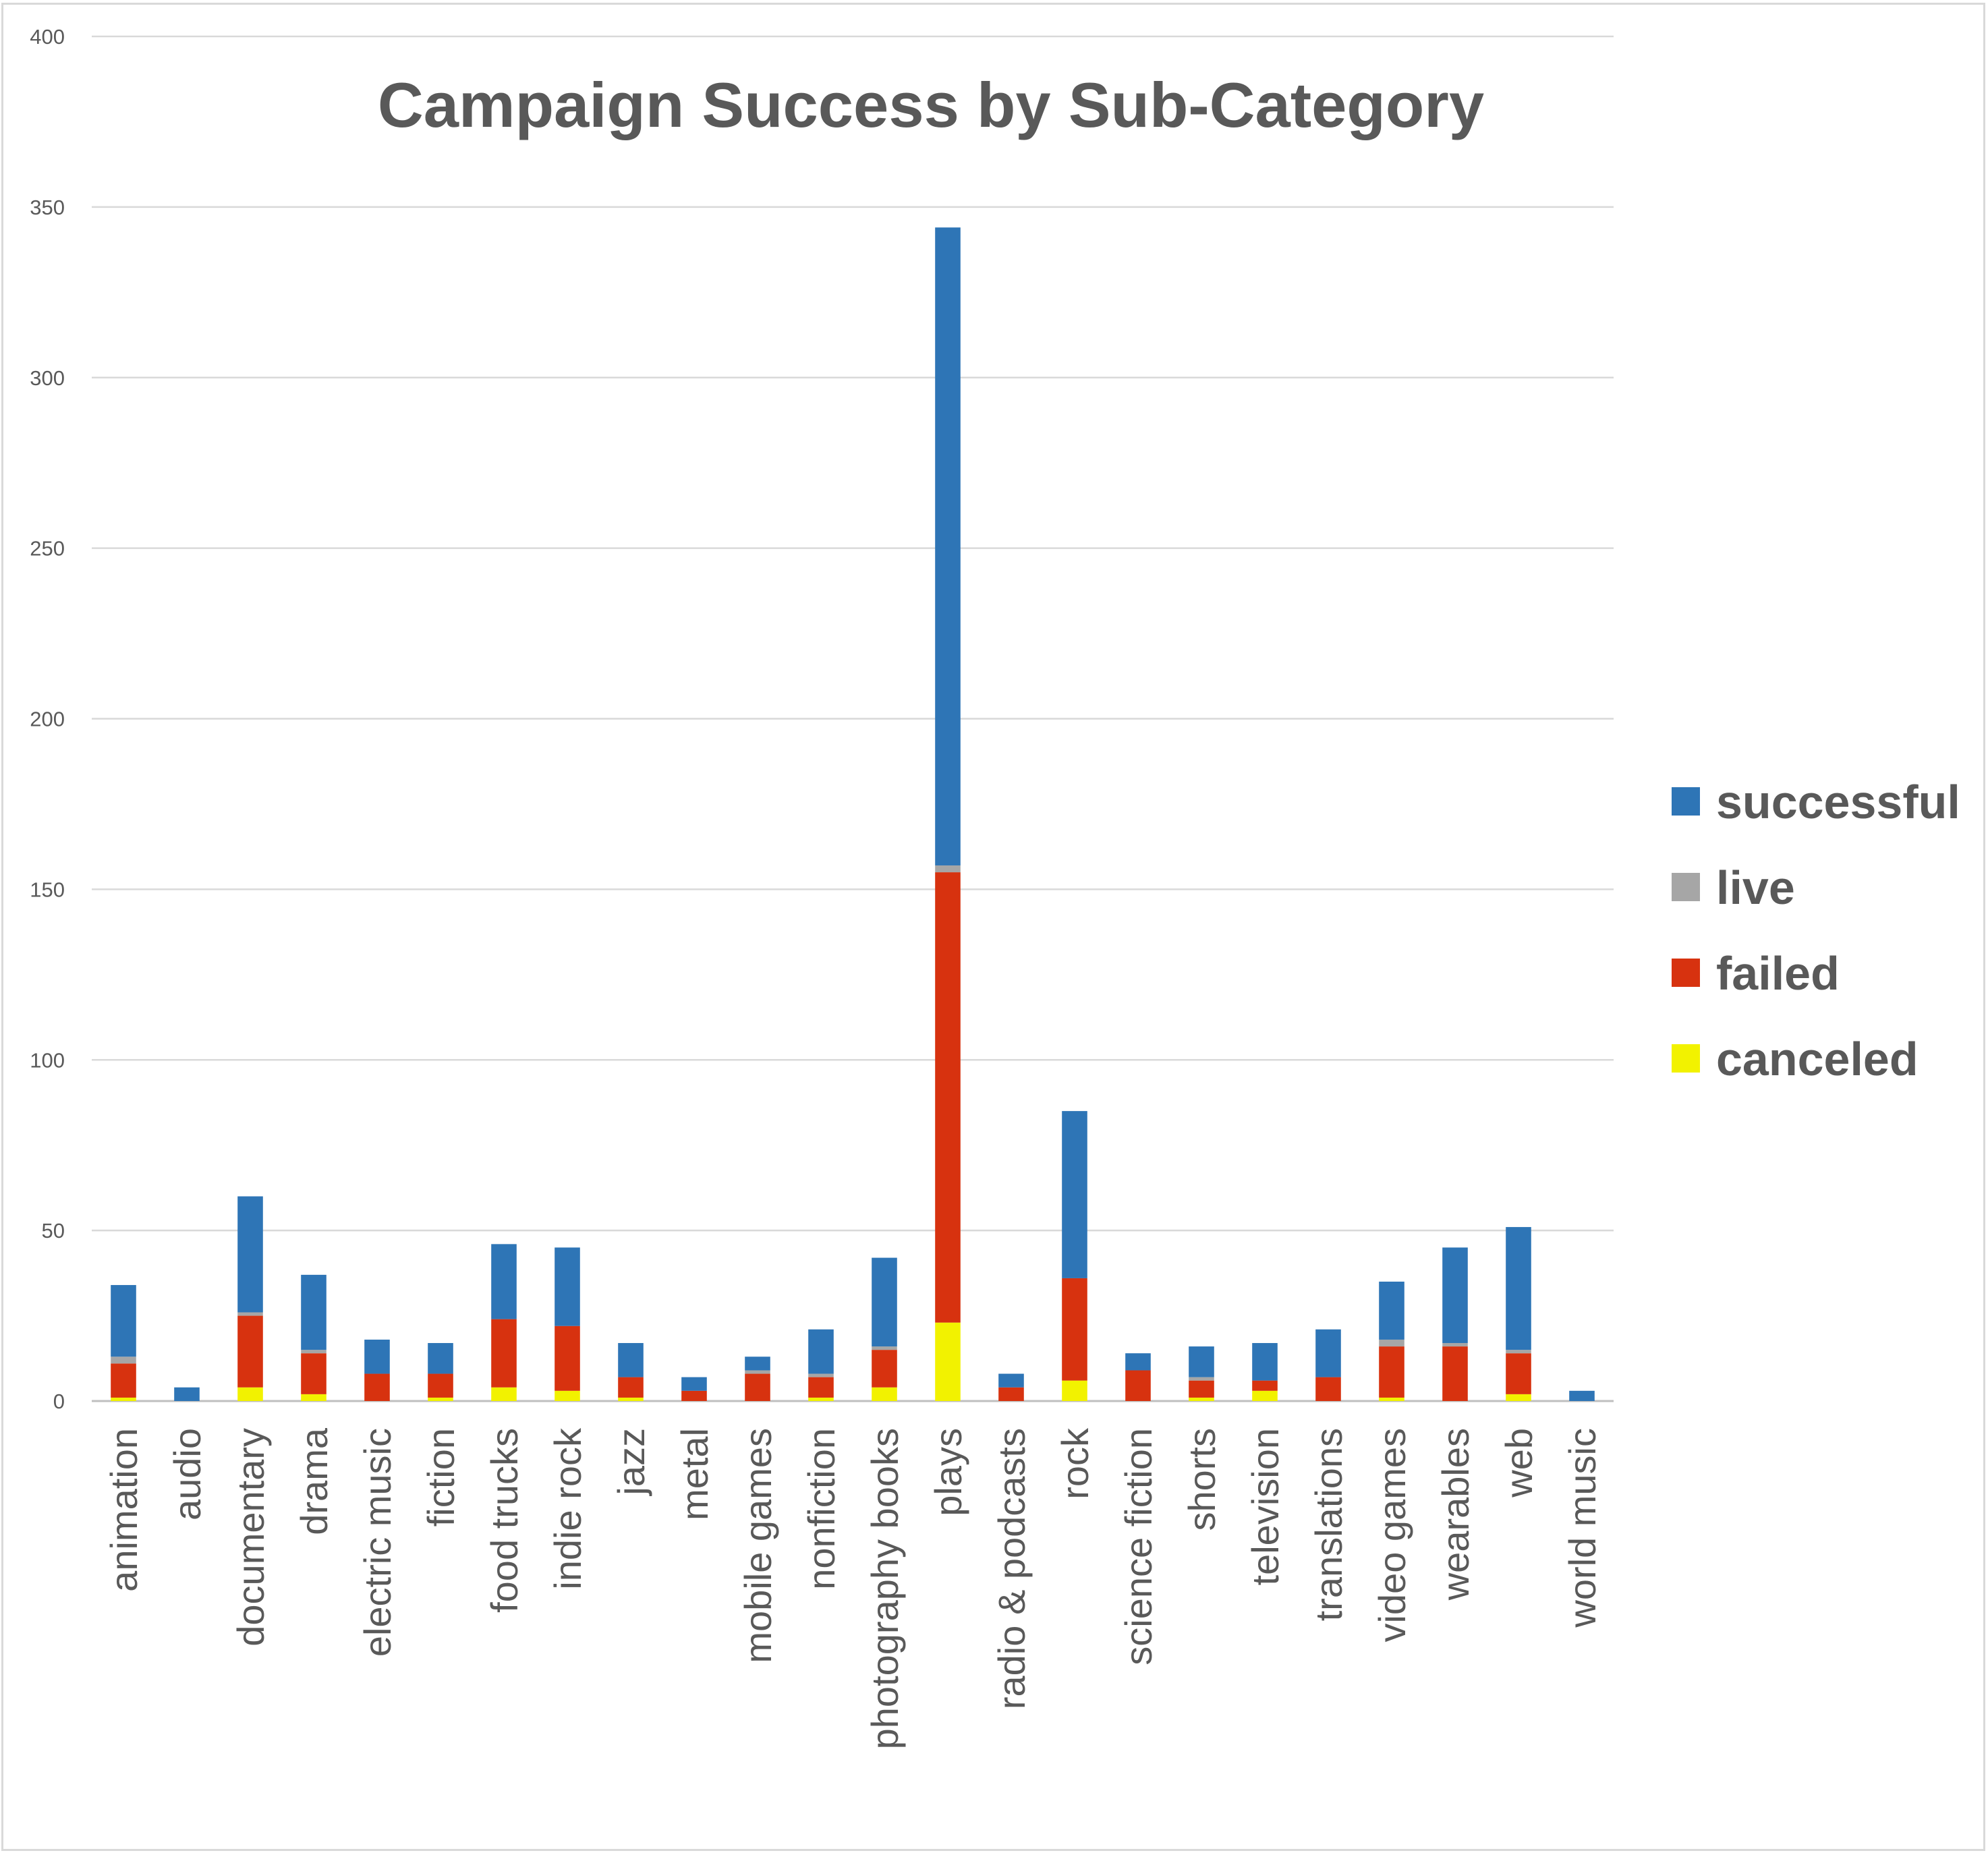 This screenshot has height=1855, width=1988. What do you see at coordinates (1075, 1463) in the screenshot?
I see `x-category-label: rock` at bounding box center [1075, 1463].